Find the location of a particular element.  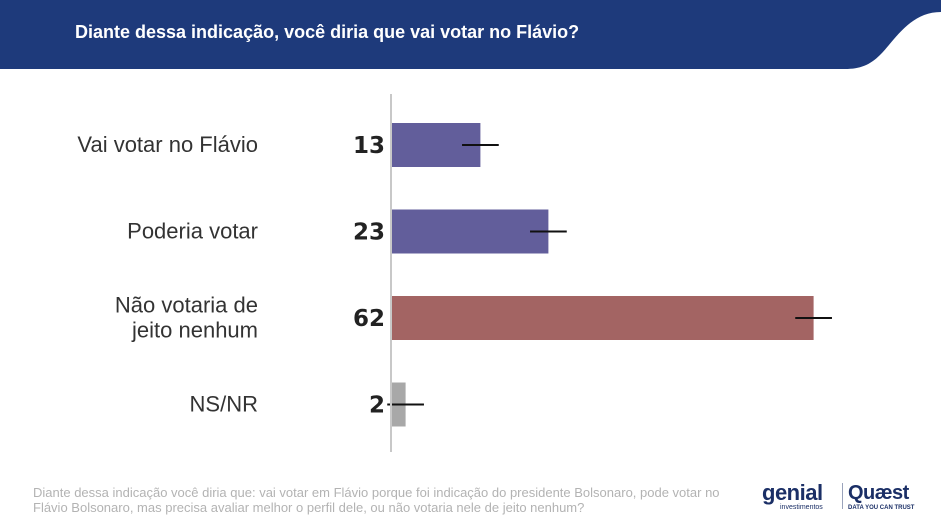

header-background is located at coordinates (470, 34).